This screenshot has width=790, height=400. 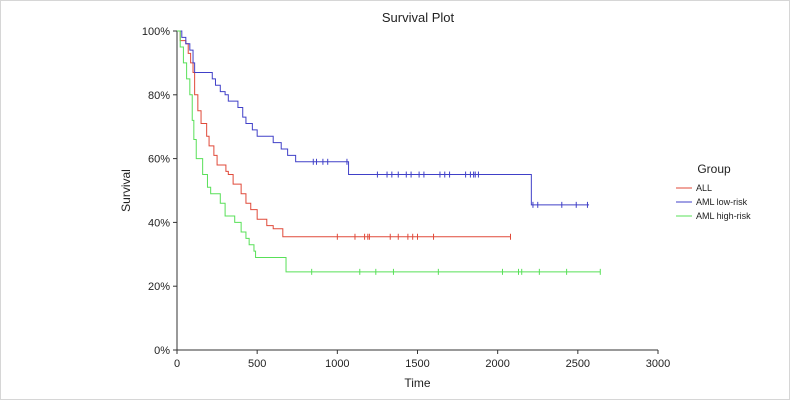 I want to click on legend-label: ALL, so click(x=704, y=188).